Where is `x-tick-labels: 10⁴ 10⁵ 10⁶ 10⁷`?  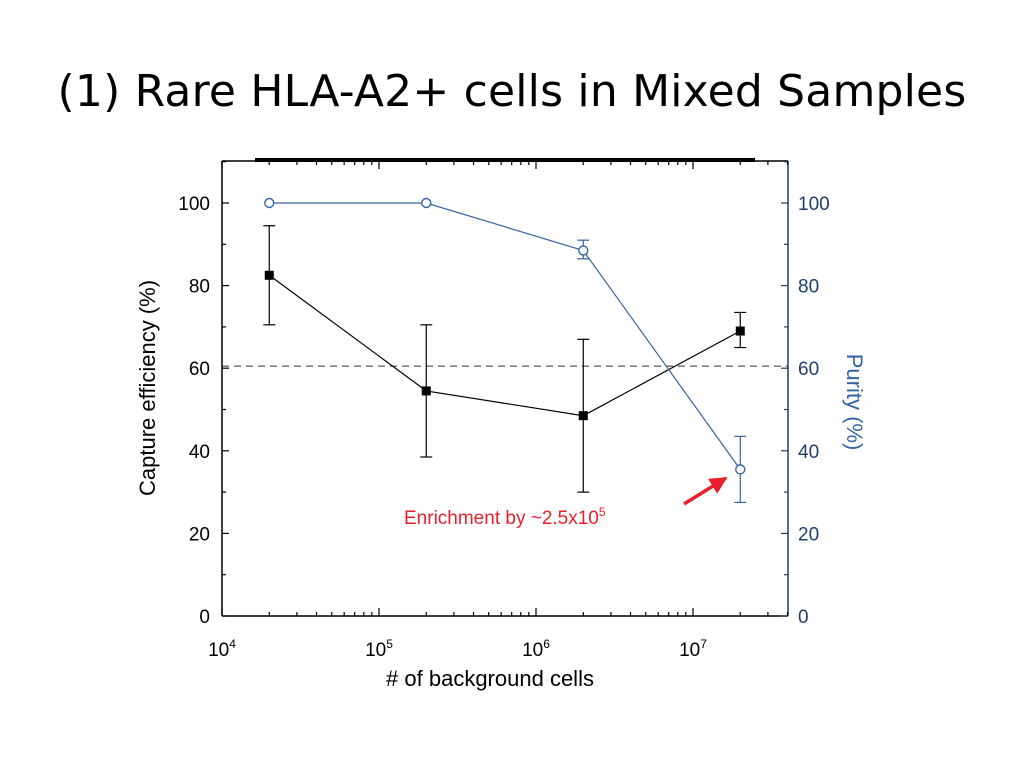
x-tick-labels: 10⁴ 10⁵ 10⁶ 10⁷ is located at coordinates (457, 649).